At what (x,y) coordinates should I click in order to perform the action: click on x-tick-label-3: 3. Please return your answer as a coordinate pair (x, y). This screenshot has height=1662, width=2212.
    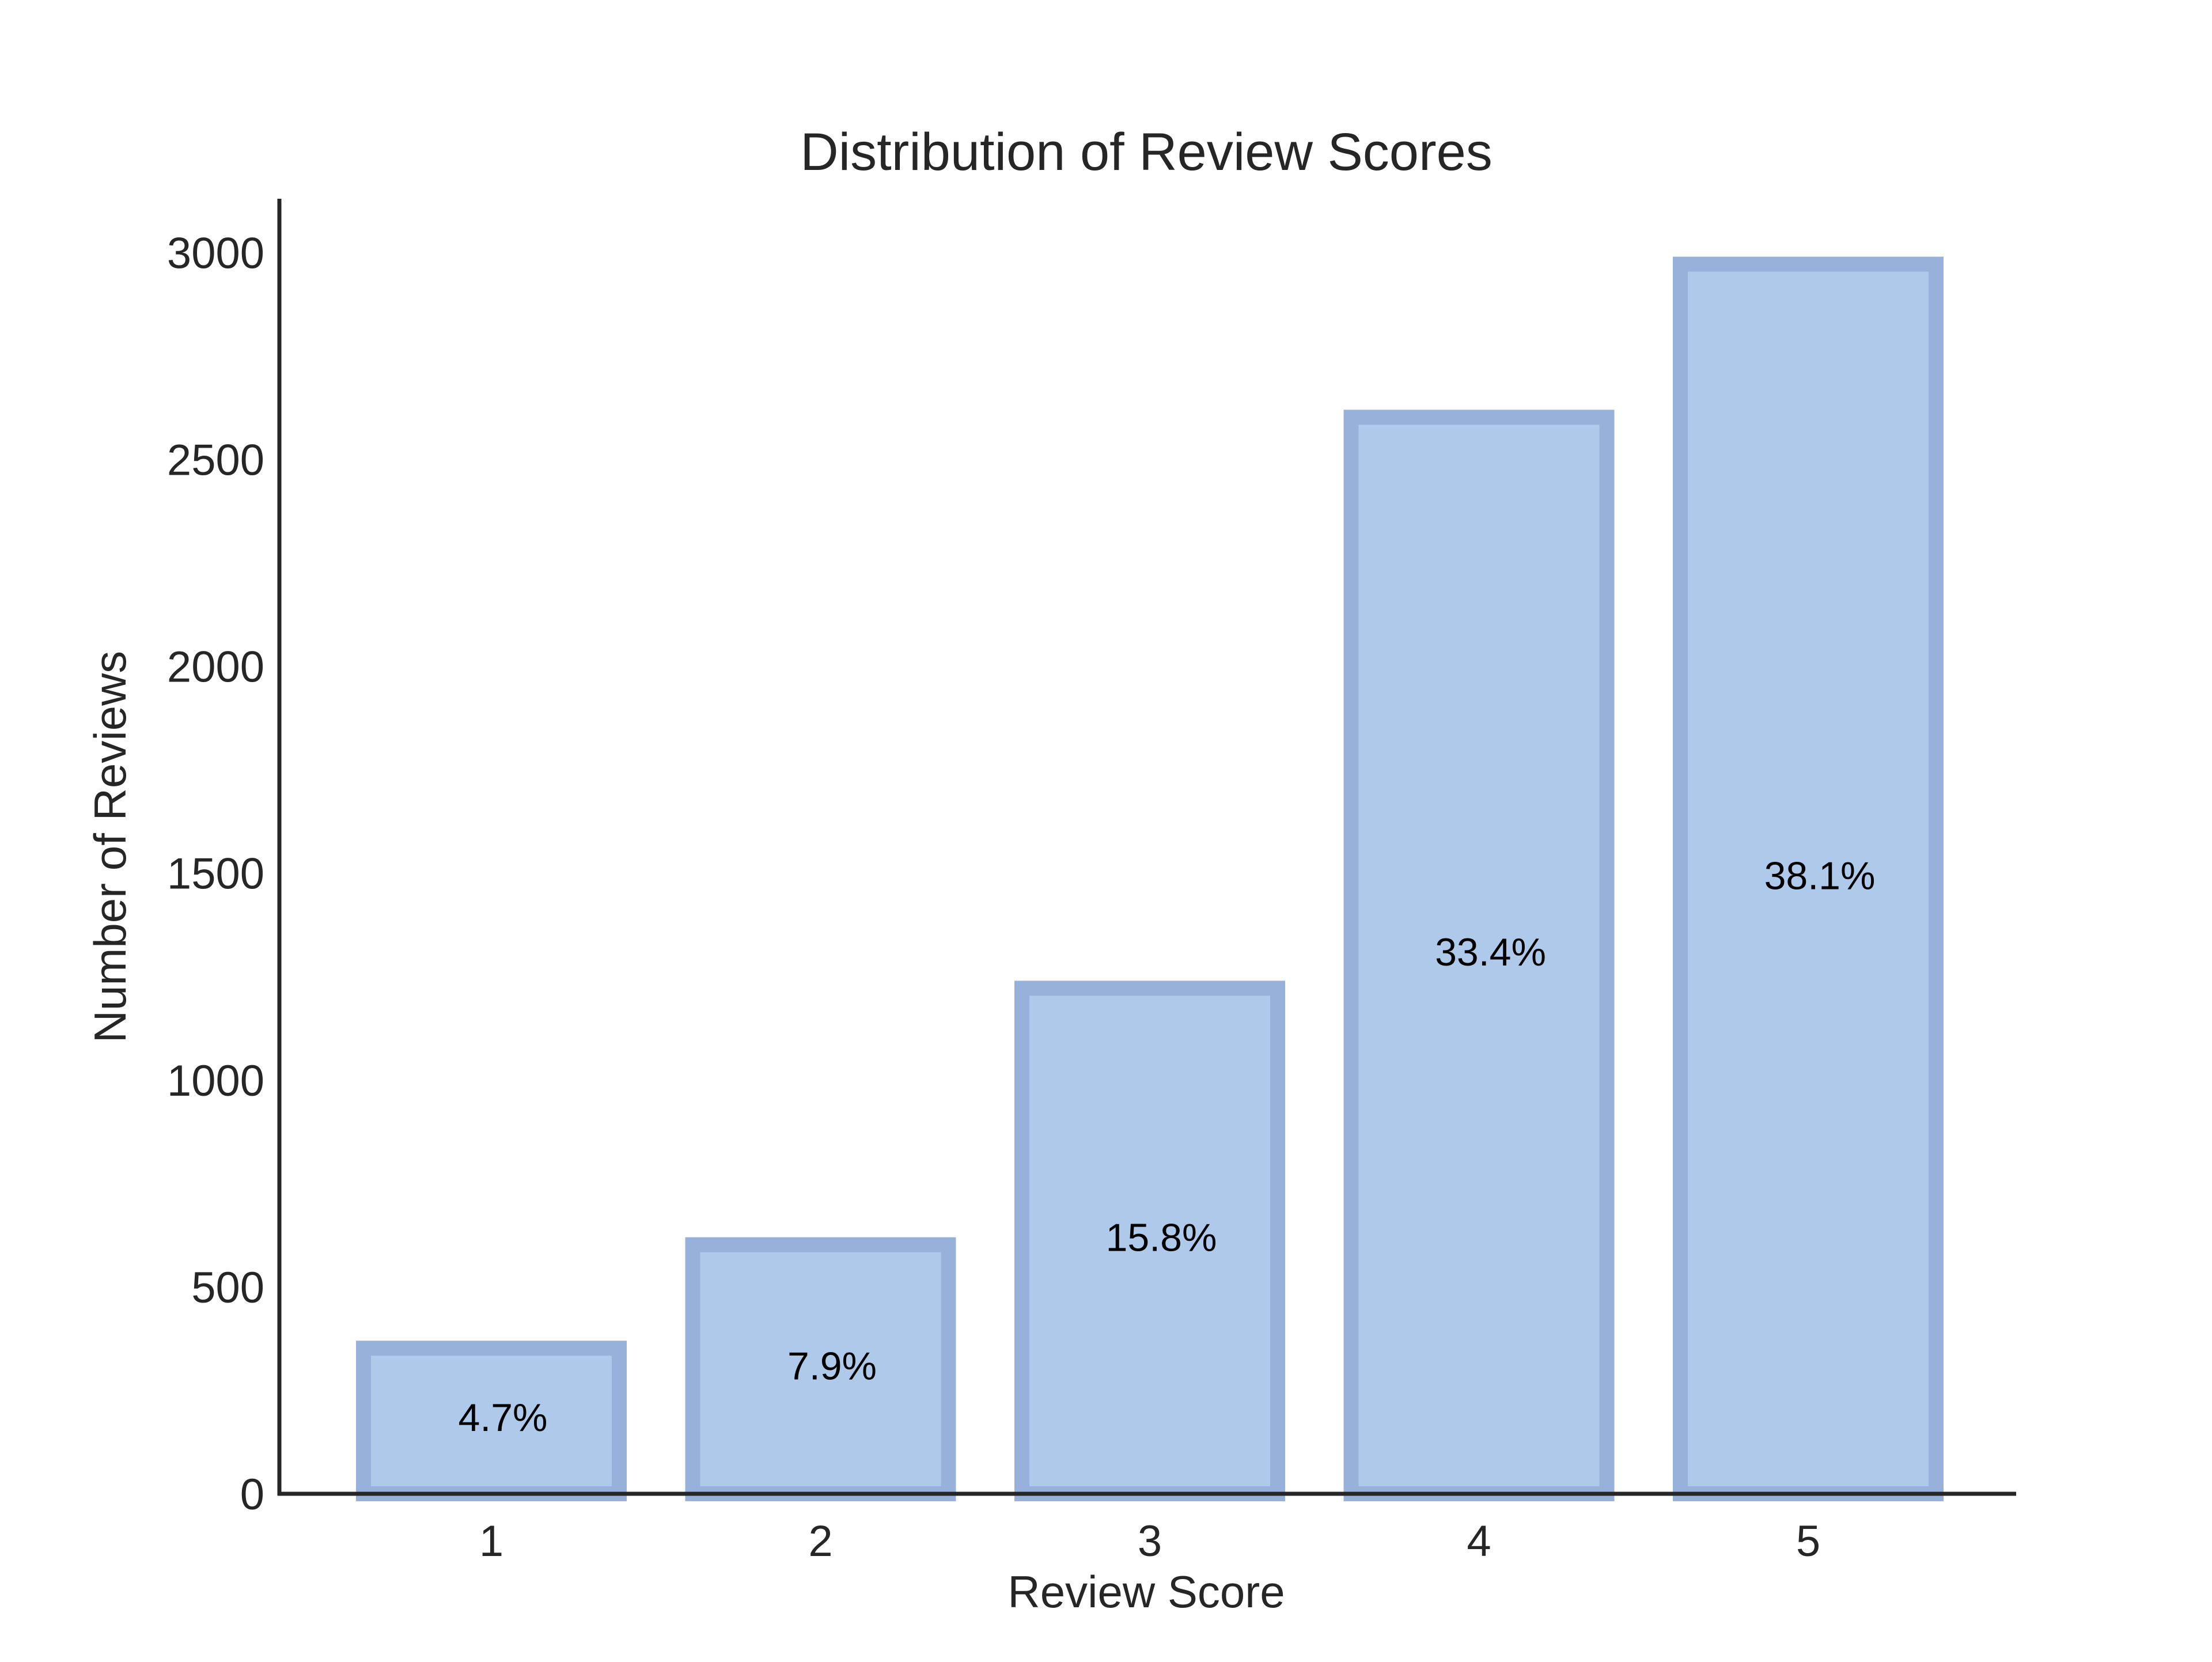
    Looking at the image, I should click on (1150, 1542).